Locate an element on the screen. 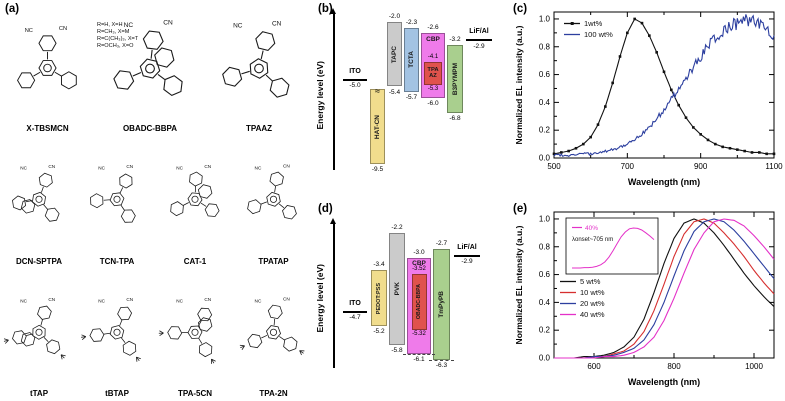 This screenshot has width=785, height=401. layer-bar-OBADC-BBPA is located at coordinates (419, 302).